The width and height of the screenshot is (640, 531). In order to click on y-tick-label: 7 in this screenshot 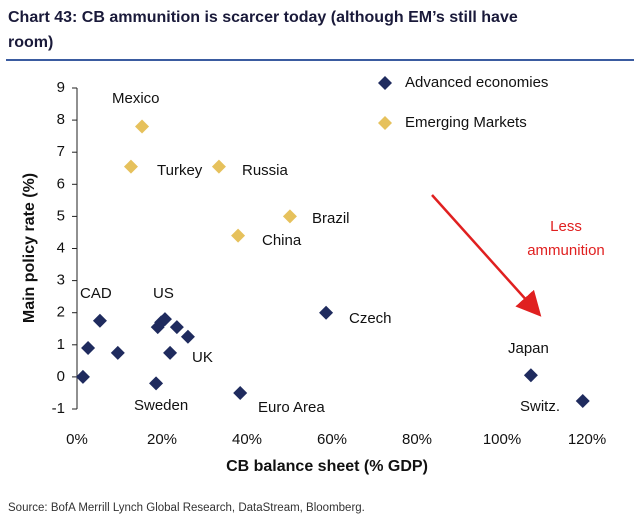, I will do `click(61, 151)`.